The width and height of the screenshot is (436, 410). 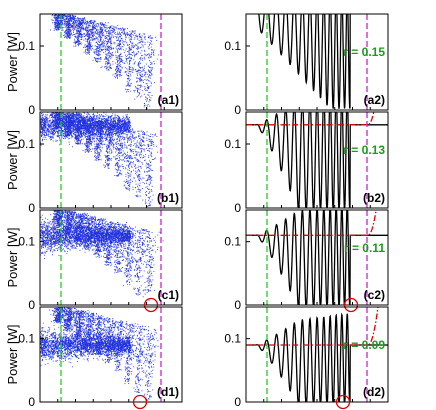 What do you see at coordinates (343, 402) in the screenshot?
I see `panel-d2-red-circle-marker` at bounding box center [343, 402].